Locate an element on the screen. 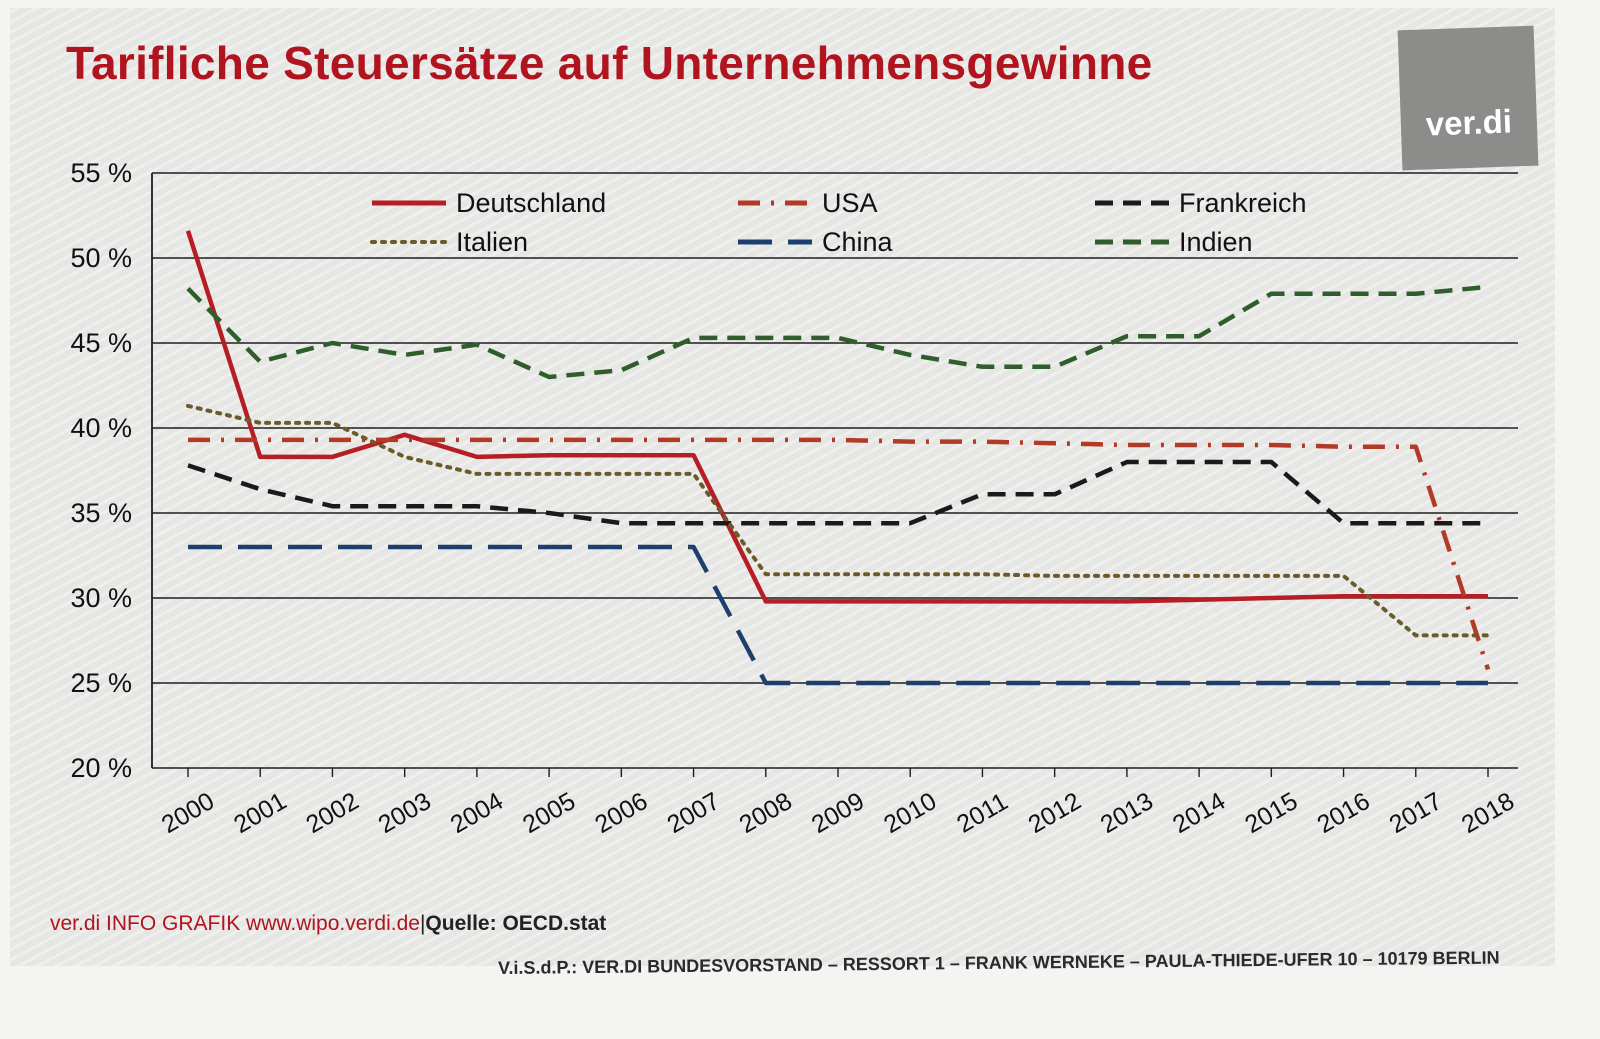  x-tick-label: 2000 is located at coordinates (188, 813).